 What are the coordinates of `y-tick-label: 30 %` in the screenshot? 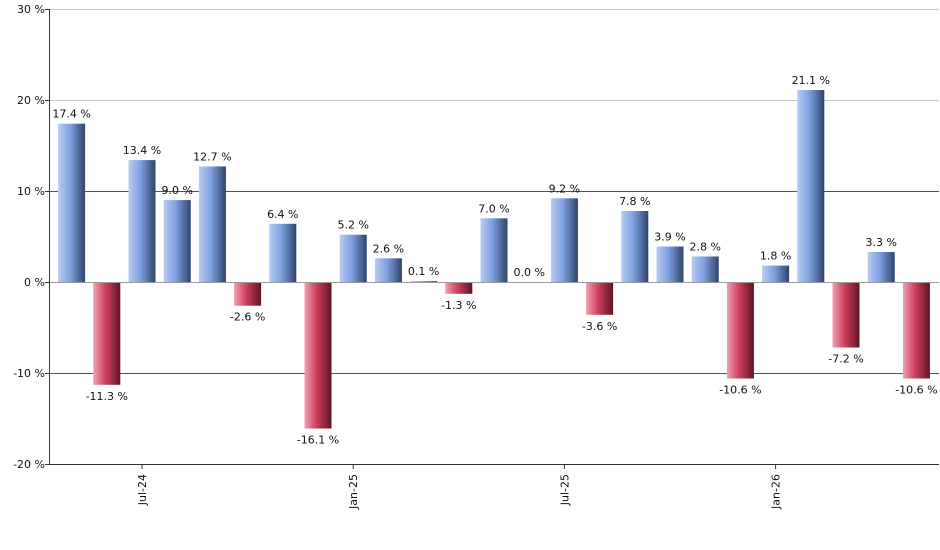 It's located at (31, 9).